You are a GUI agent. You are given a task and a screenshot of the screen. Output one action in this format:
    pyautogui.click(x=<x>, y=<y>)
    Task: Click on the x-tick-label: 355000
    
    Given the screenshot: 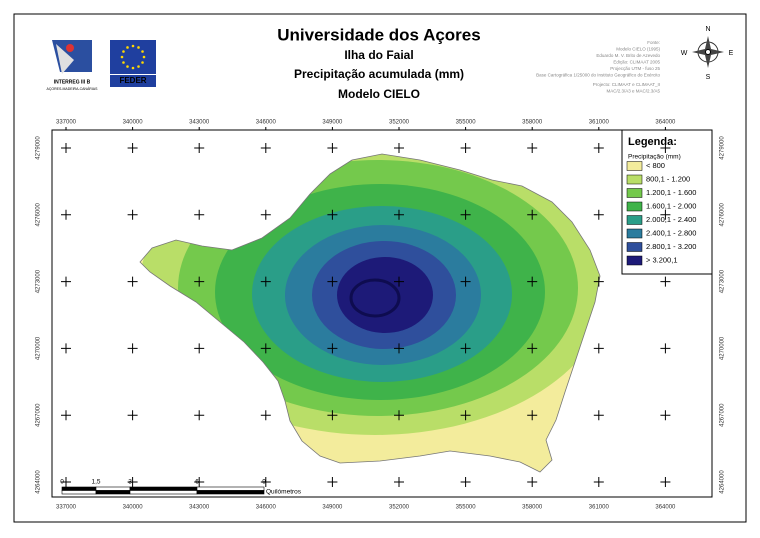 What is the action you would take?
    pyautogui.click(x=466, y=123)
    